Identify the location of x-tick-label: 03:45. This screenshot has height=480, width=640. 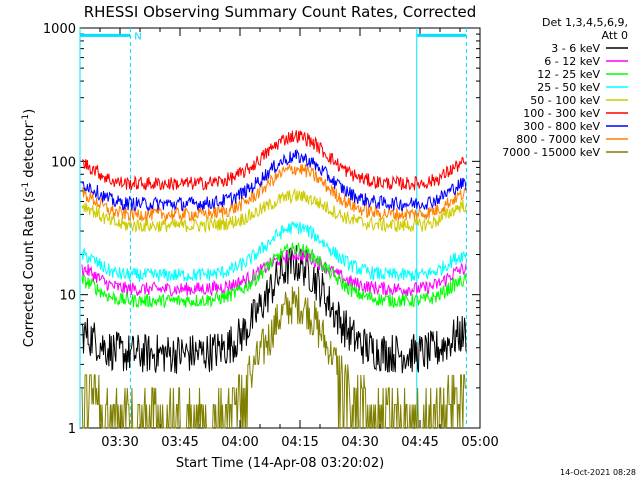
(179, 442).